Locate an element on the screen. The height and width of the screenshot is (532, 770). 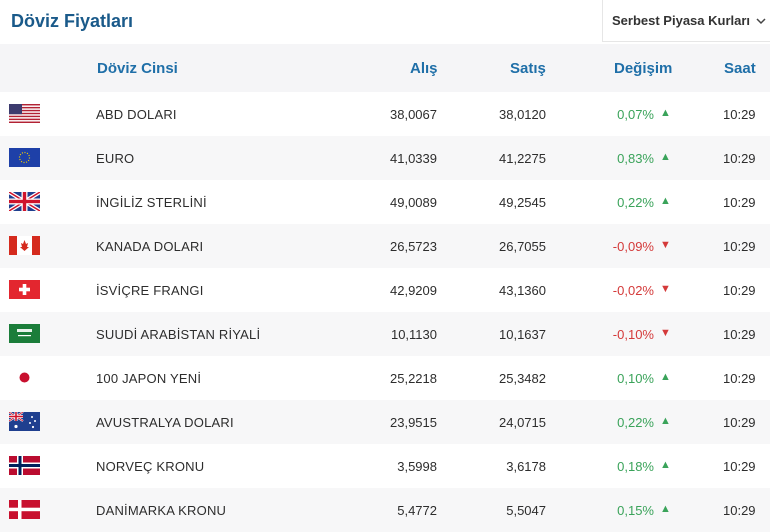
buy-price: 49,0089 is located at coordinates (413, 202).